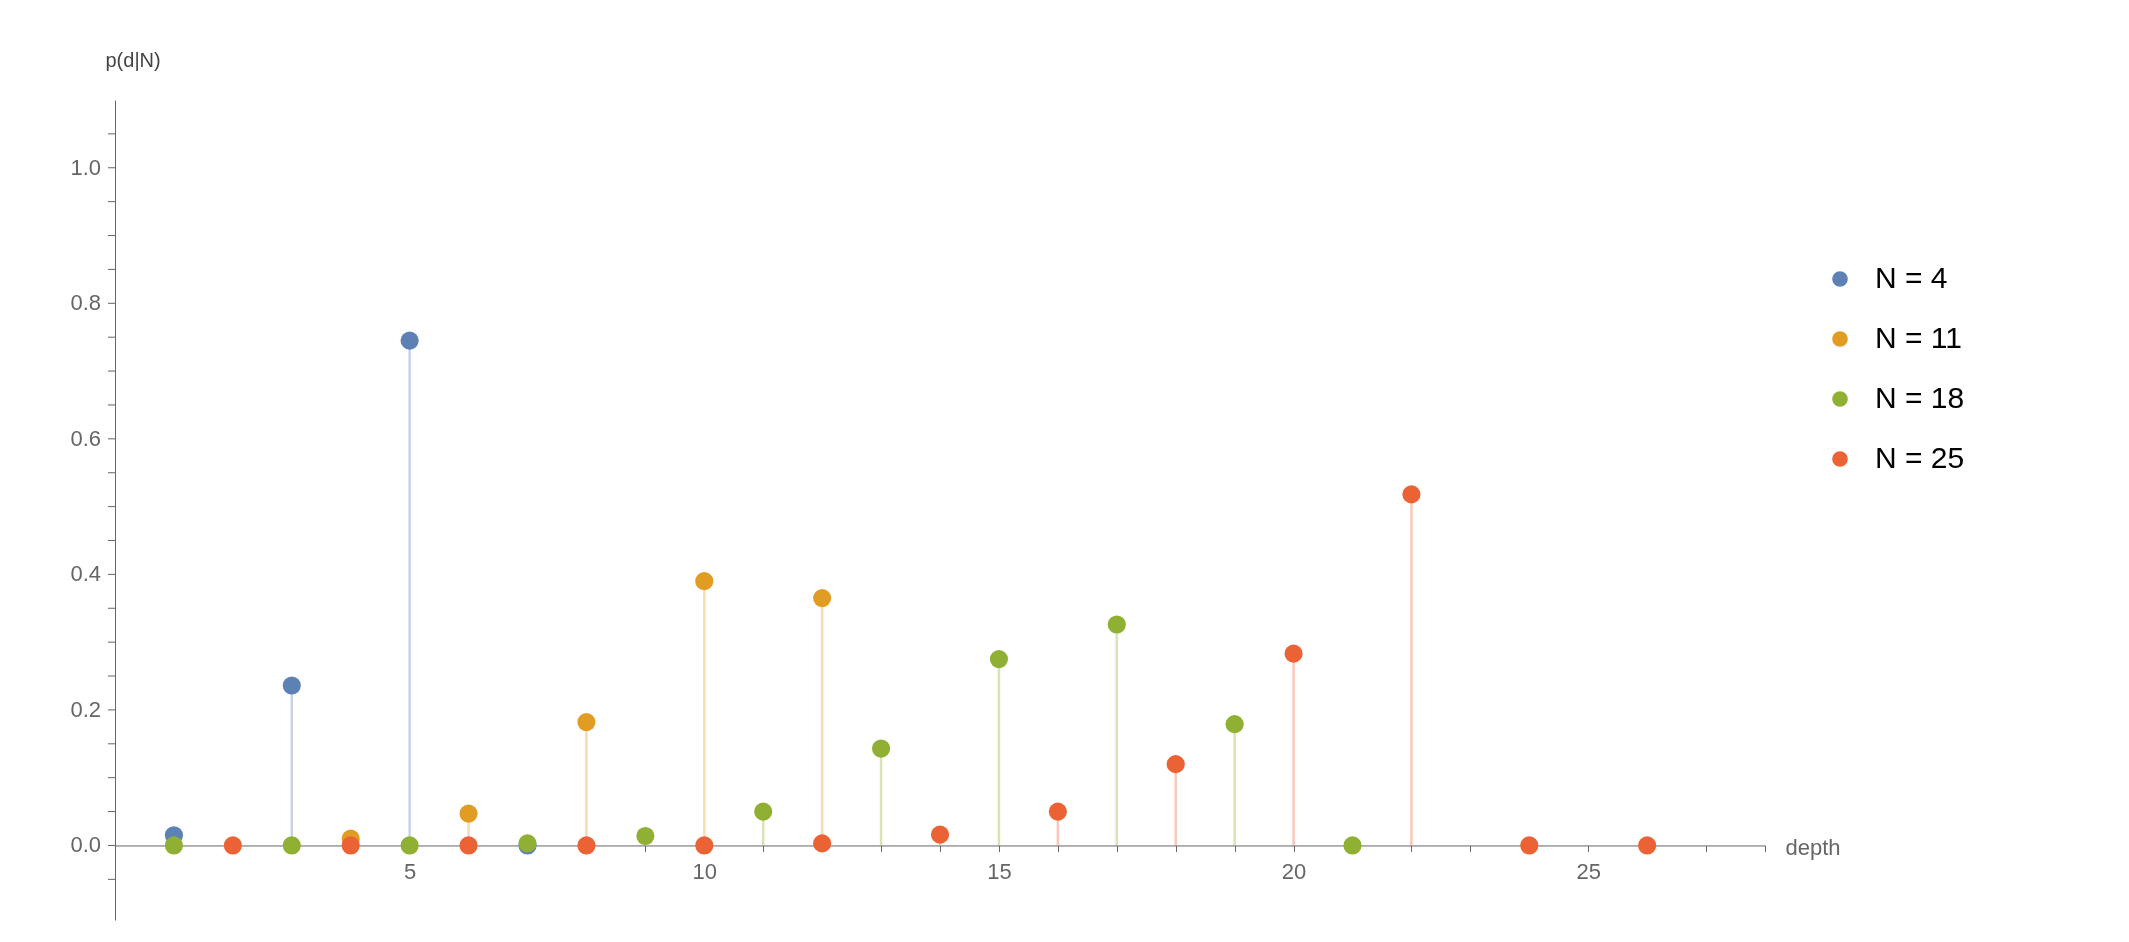 The height and width of the screenshot is (942, 2129). I want to click on legend-label: N = 25, so click(1920, 457).